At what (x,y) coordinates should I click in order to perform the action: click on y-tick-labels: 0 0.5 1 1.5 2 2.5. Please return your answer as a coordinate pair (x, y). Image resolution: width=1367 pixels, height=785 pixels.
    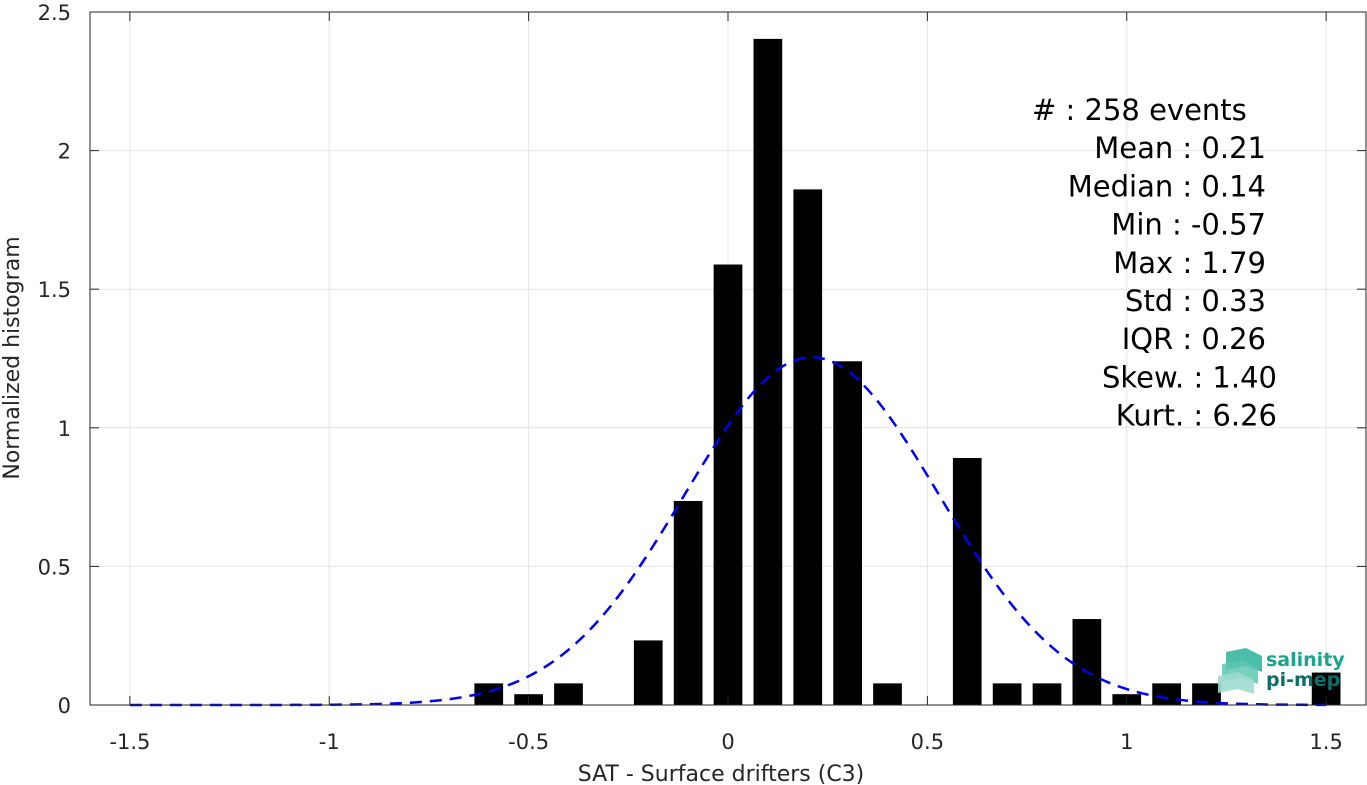
    Looking at the image, I should click on (54, 359).